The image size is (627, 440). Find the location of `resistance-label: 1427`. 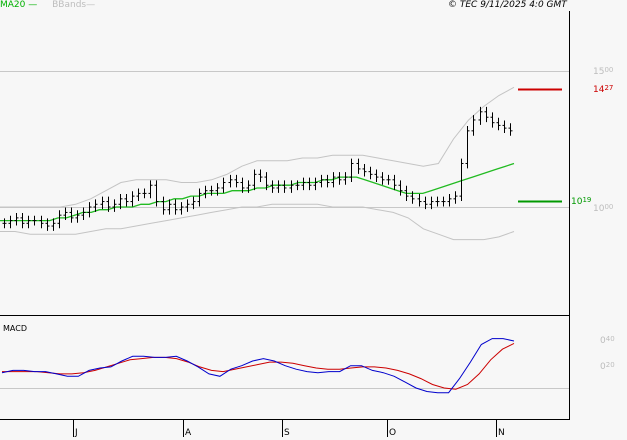

resistance-label: 1427 is located at coordinates (603, 89).